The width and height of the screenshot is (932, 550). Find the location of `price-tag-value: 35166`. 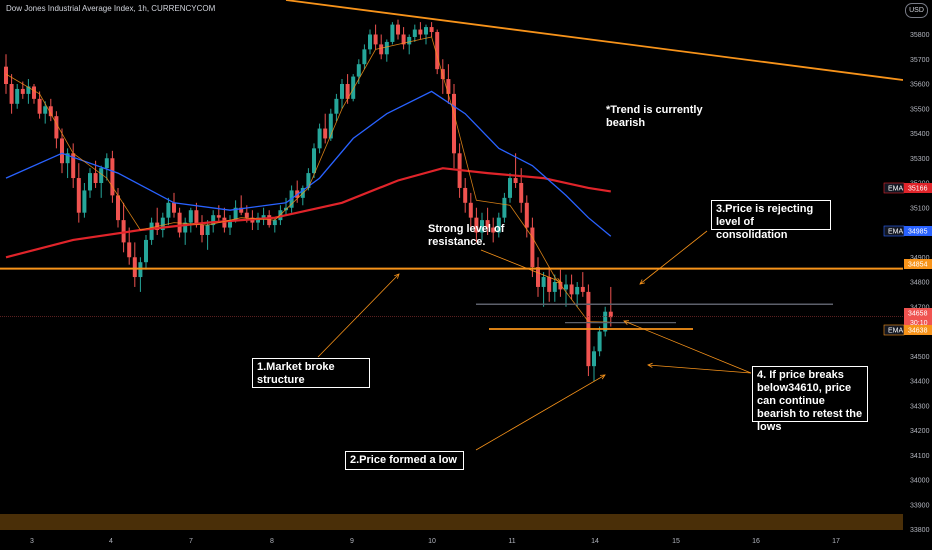

price-tag-value: 35166 is located at coordinates (918, 189).